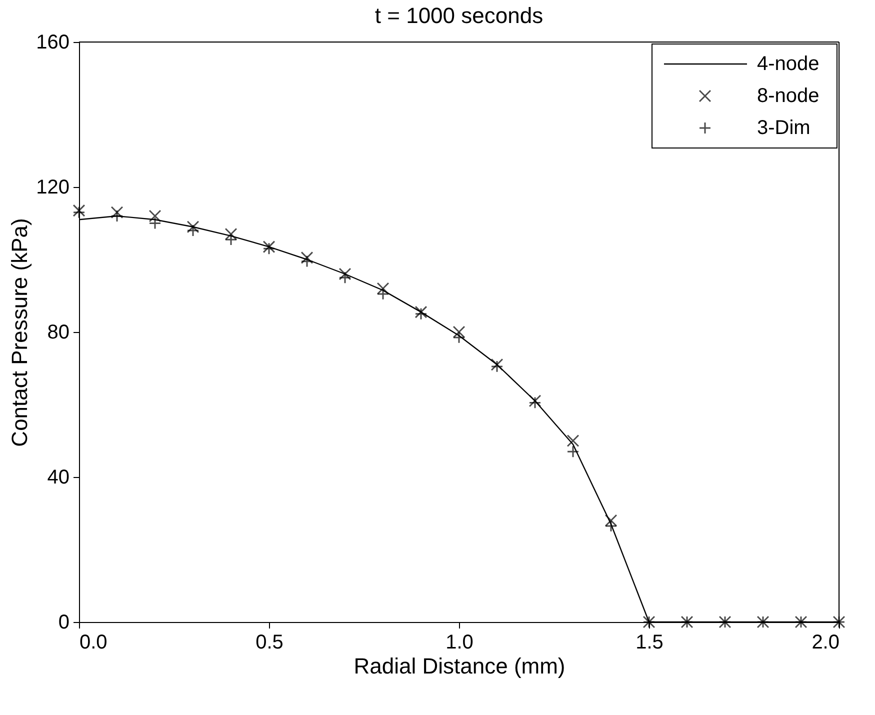 The image size is (875, 715). Describe the element at coordinates (270, 643) in the screenshot. I see `x-tick-label: 0.5` at that location.